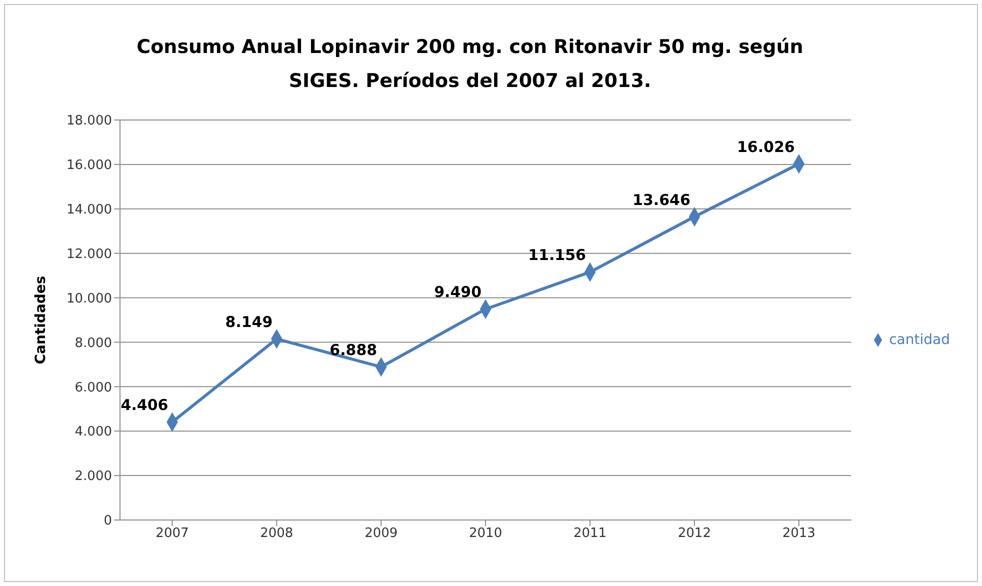  What do you see at coordinates (919, 340) in the screenshot?
I see `legend-label: cantidad` at bounding box center [919, 340].